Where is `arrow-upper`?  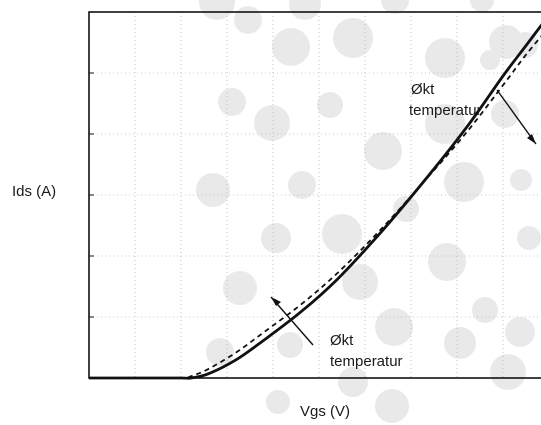
arrow-upper is located at coordinates (516, 117).